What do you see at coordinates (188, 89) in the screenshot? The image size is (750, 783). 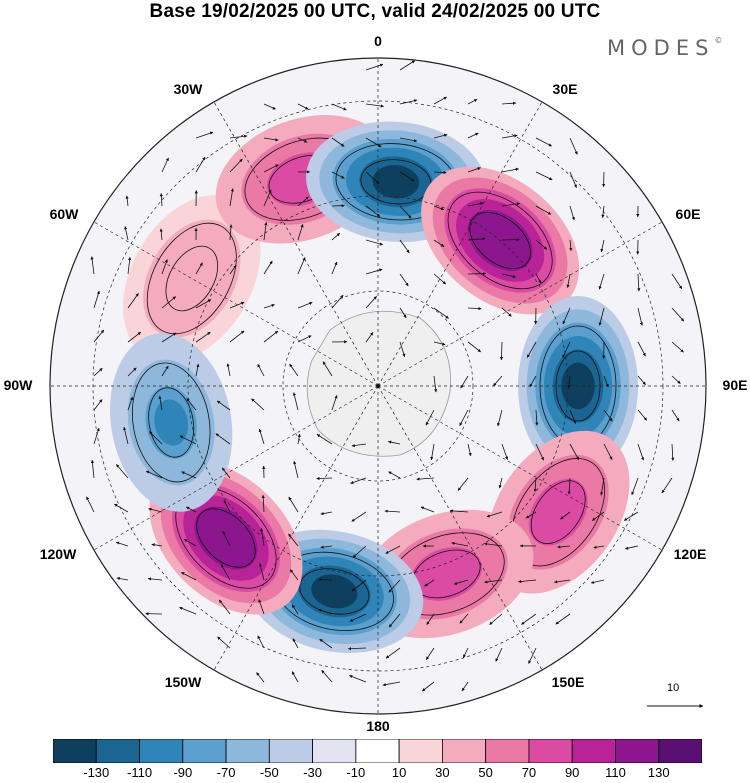 I see `longitude-label-30w: 30W` at bounding box center [188, 89].